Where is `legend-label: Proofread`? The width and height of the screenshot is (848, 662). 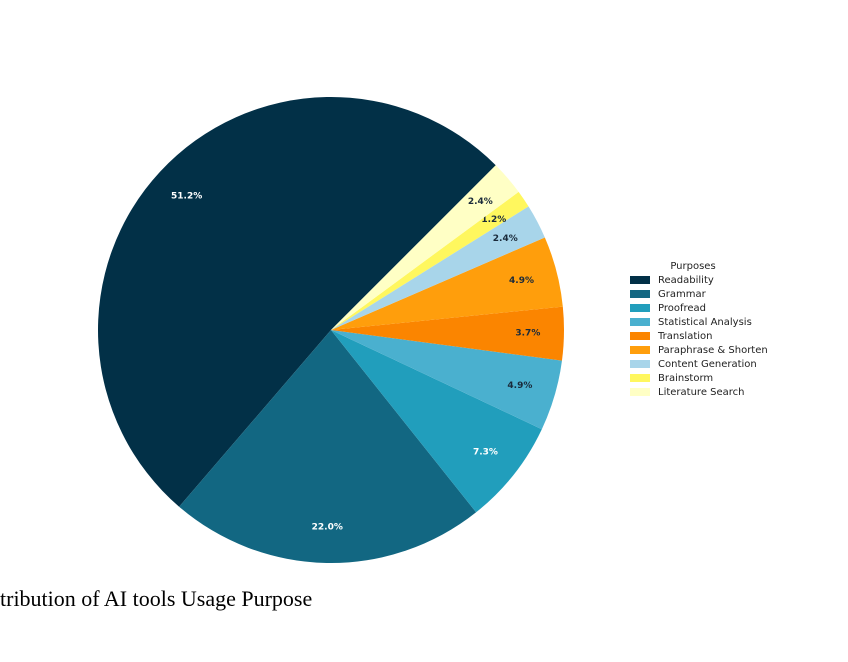 legend-label: Proofread is located at coordinates (682, 308).